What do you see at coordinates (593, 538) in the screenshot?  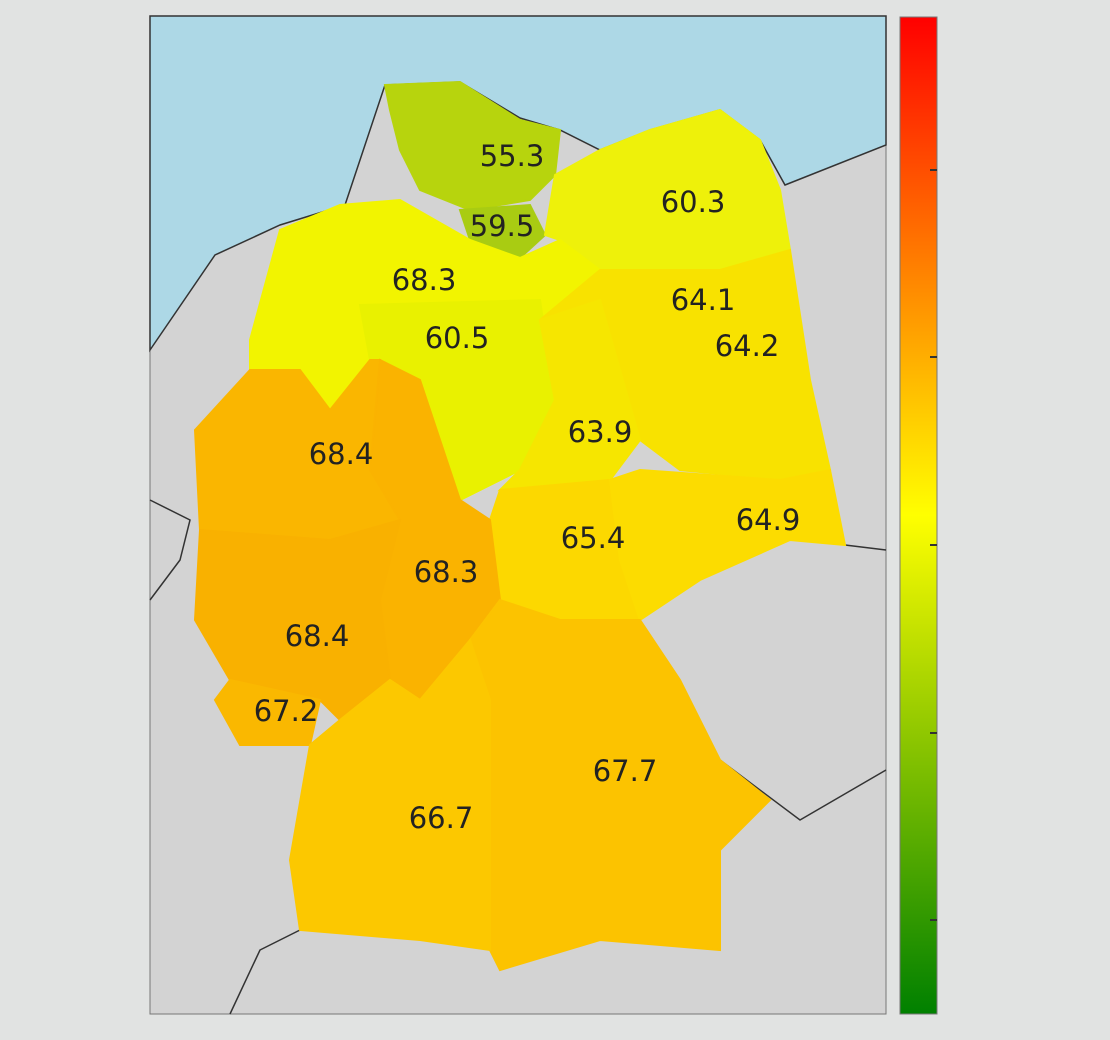 I see `region-value: 65.4` at bounding box center [593, 538].